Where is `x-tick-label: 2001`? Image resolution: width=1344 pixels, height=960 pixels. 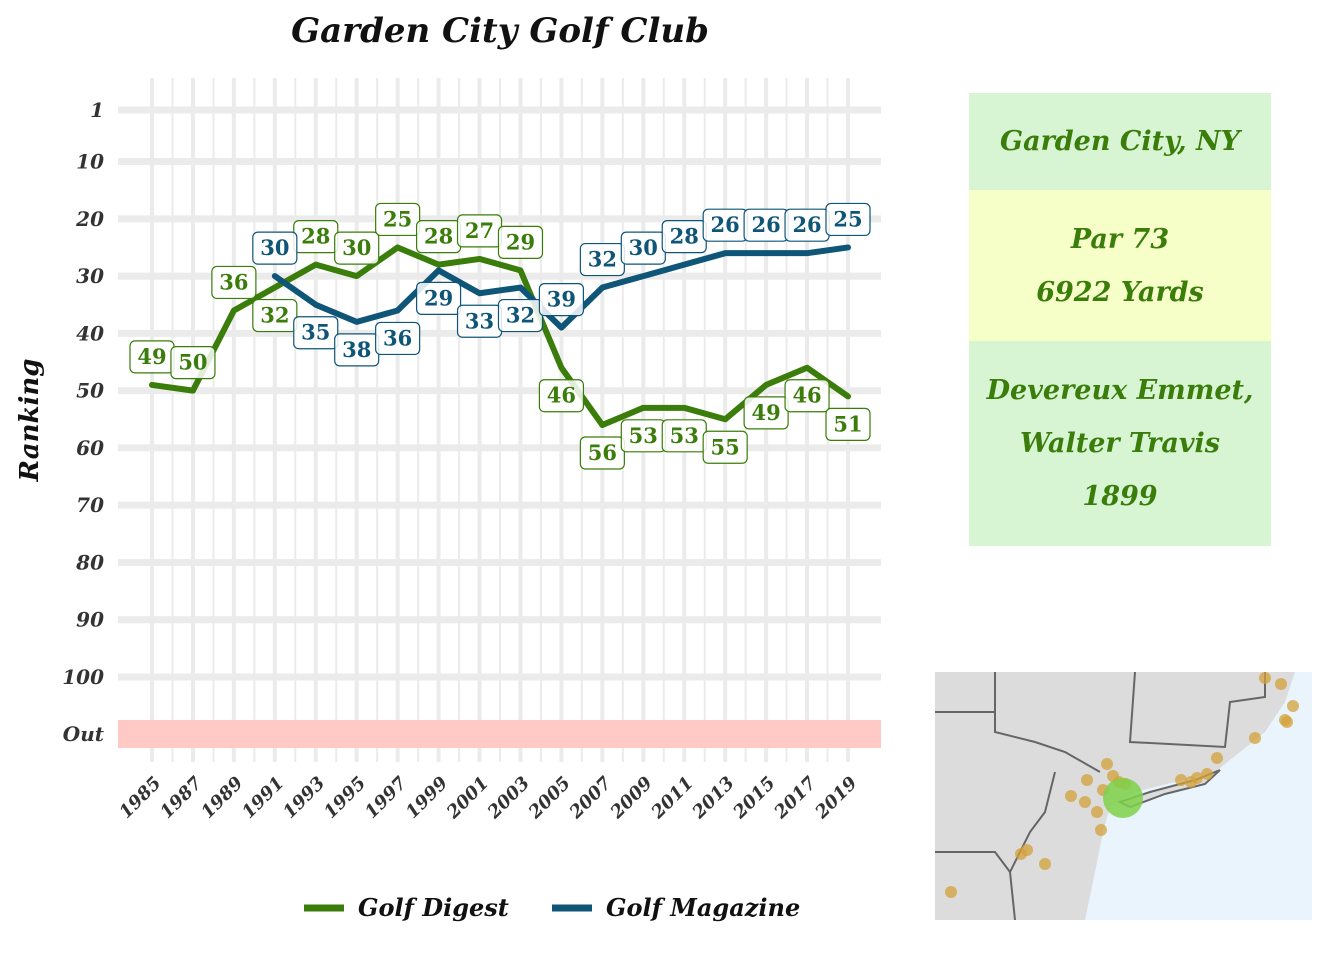 x-tick-label: 2001 is located at coordinates (467, 798).